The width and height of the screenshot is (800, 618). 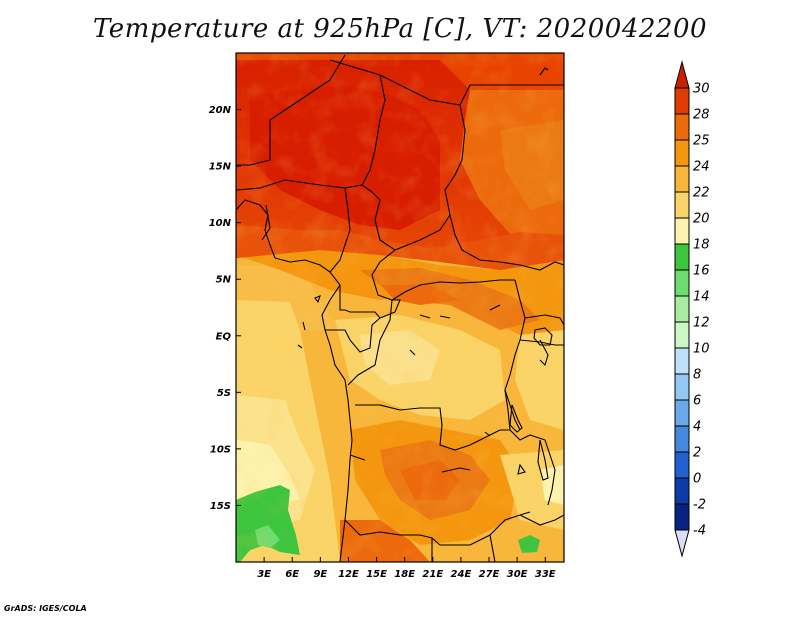 What do you see at coordinates (220, 506) in the screenshot?
I see `lat-tick-label: 15S` at bounding box center [220, 506].